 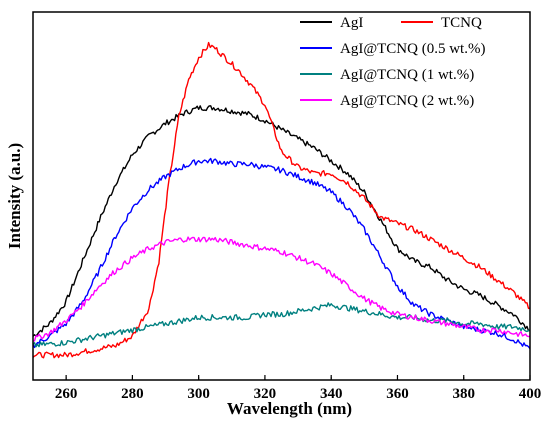 I want to click on x-tick-label: 360, so click(x=397, y=394).